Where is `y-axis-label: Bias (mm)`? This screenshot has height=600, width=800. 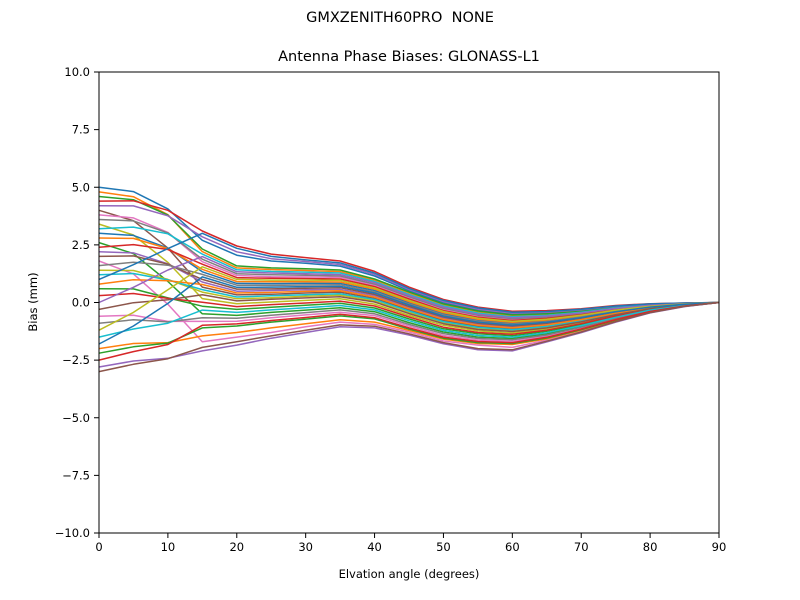 y-axis-label: Bias (mm) is located at coordinates (33, 301).